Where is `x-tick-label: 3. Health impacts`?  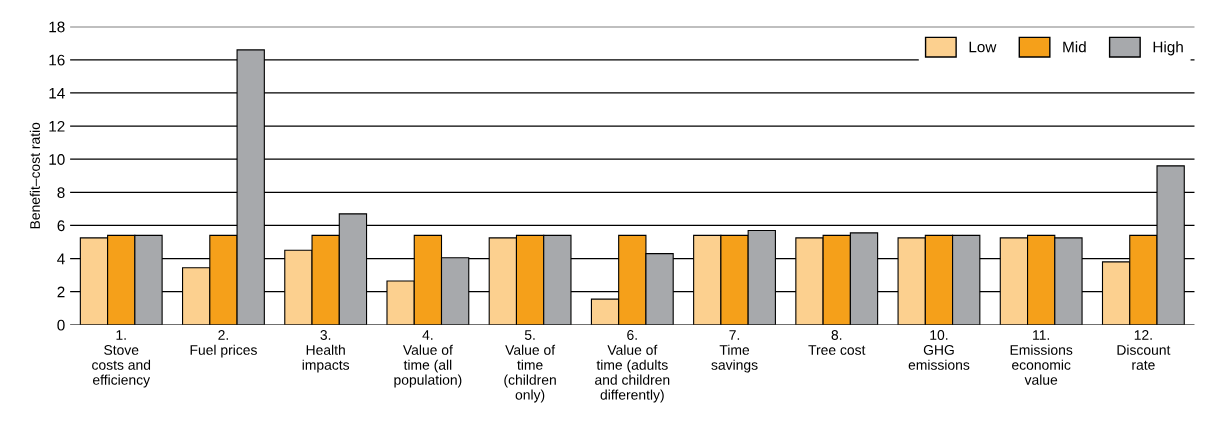 x-tick-label: 3. Health impacts is located at coordinates (326, 351).